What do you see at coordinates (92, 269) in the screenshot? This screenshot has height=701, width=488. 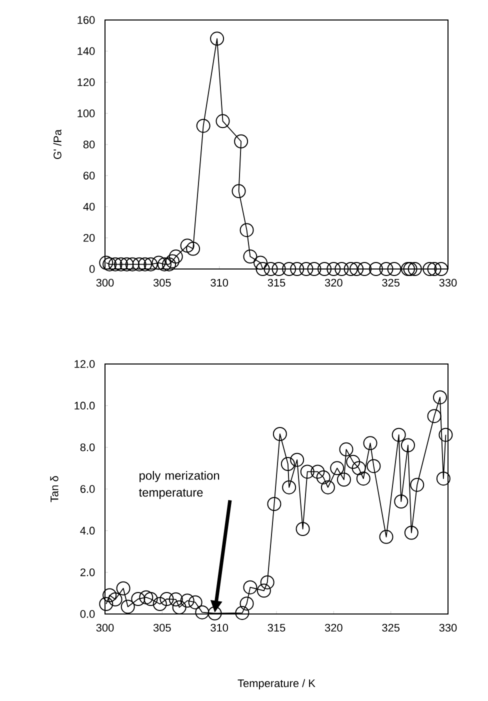 I see `y-tick-label: 0` at bounding box center [92, 269].